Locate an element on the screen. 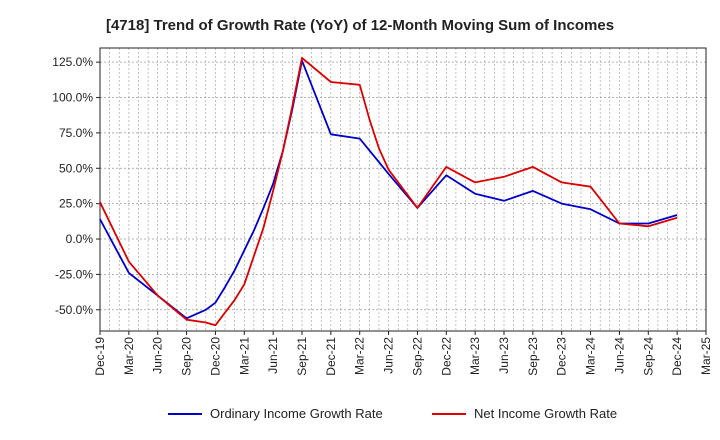  x-tick-label: Dec-20 is located at coordinates (215, 356).